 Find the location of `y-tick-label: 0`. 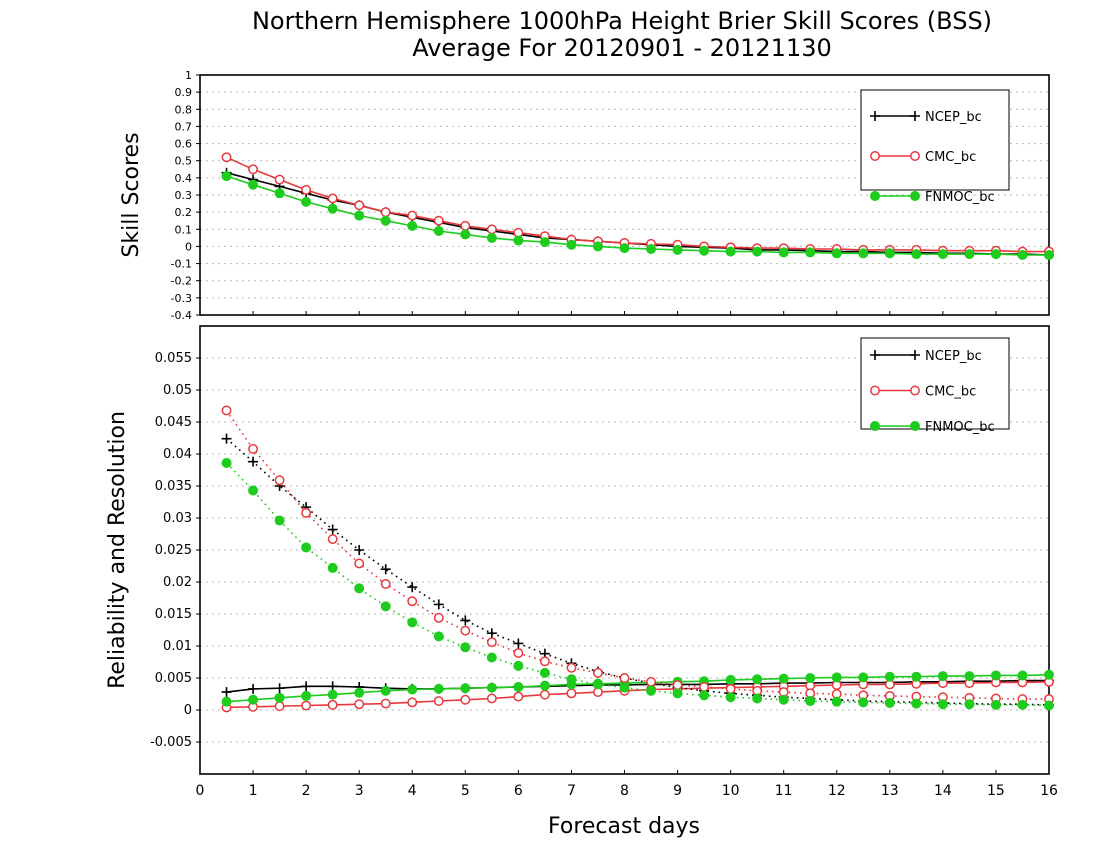

y-tick-label: 0 is located at coordinates (188, 710).